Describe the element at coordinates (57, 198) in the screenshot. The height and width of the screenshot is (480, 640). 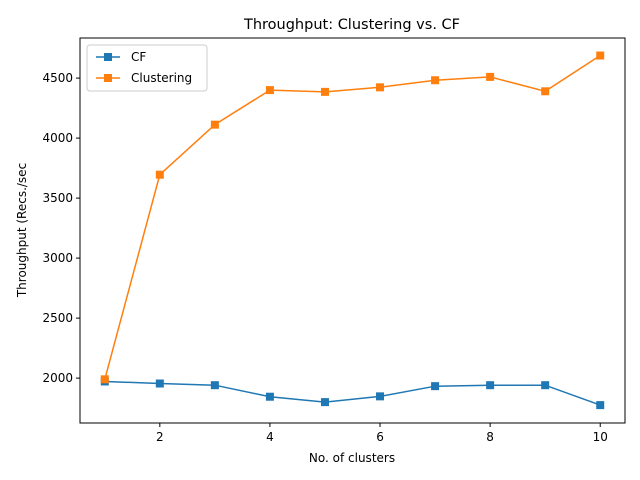
I see `y-tick-label: 3500` at that location.